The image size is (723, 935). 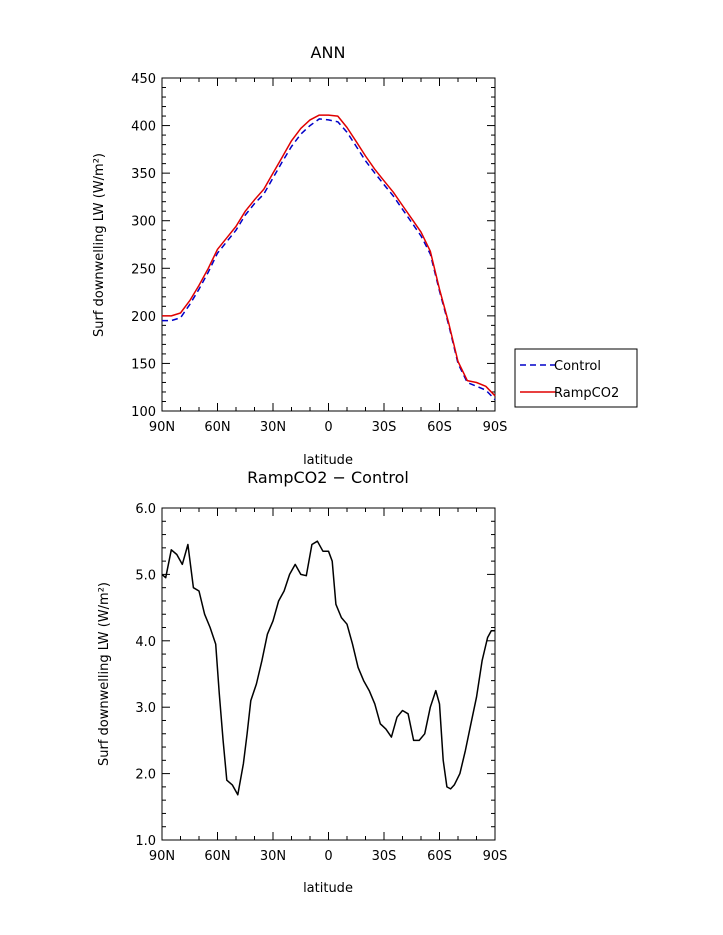 I want to click on legend-label-control: Control, so click(x=577, y=366).